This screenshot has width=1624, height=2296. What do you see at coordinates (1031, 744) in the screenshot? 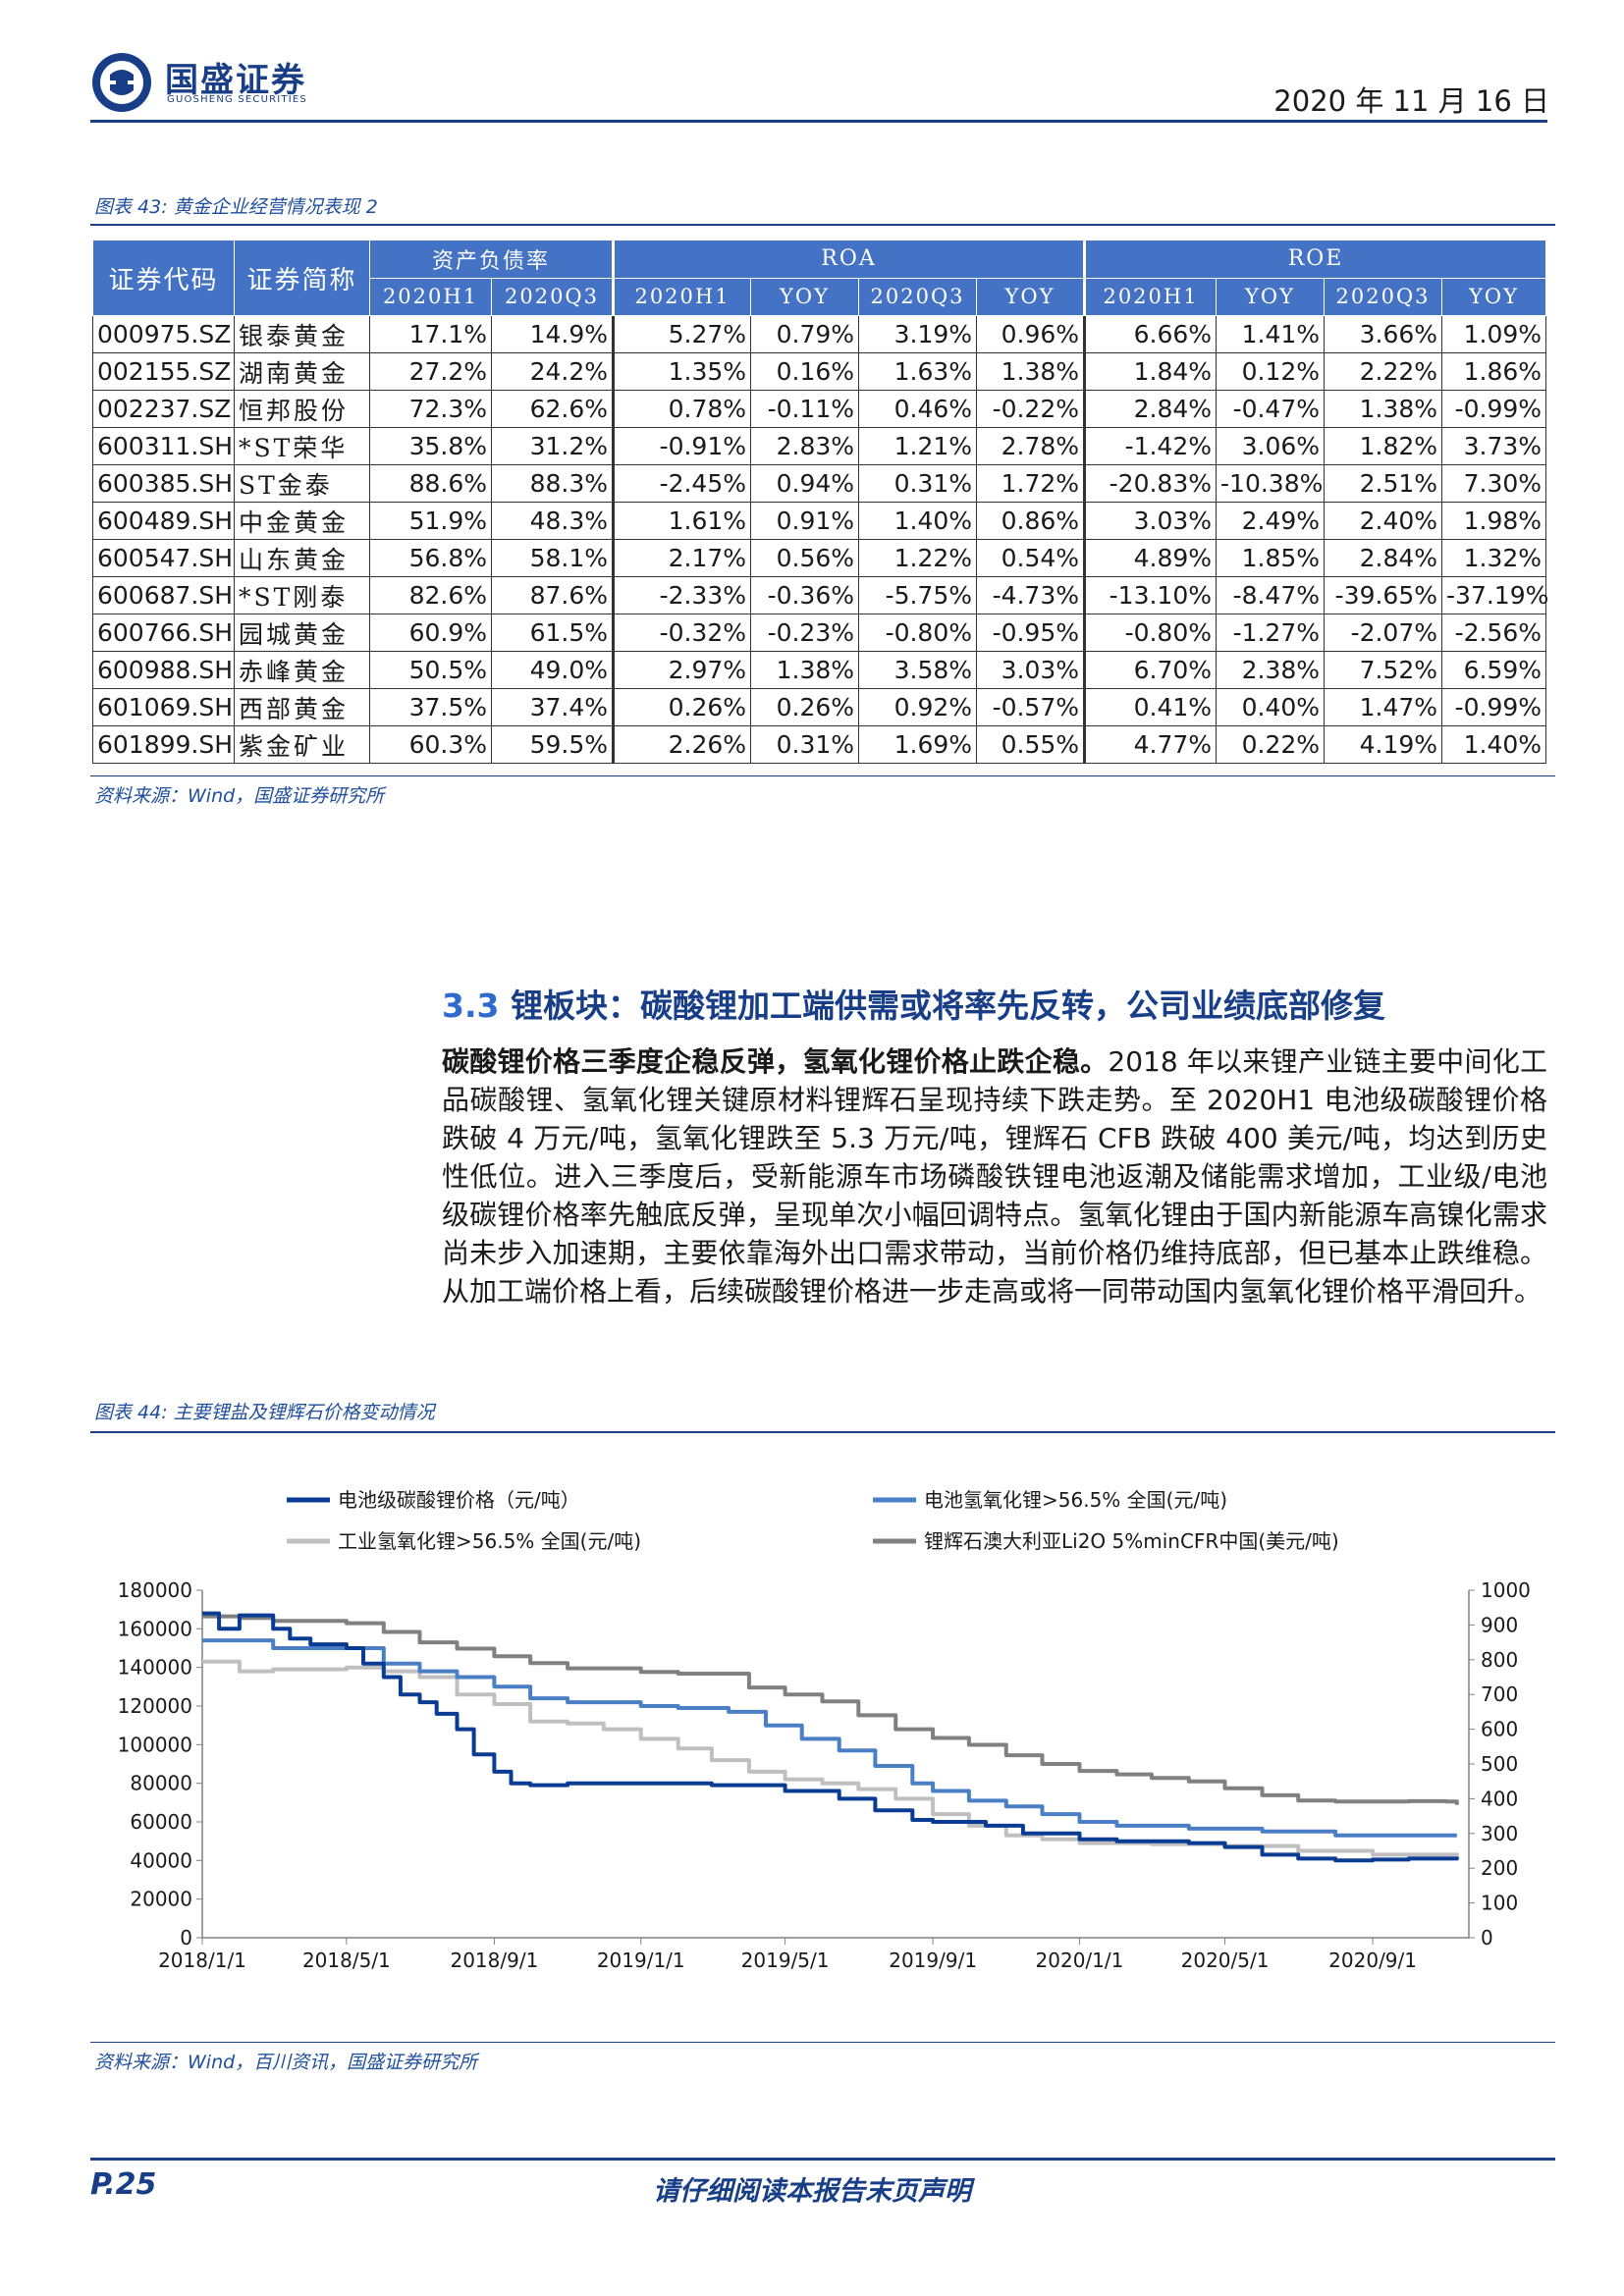
I see `cell-value: 0.55%` at bounding box center [1031, 744].